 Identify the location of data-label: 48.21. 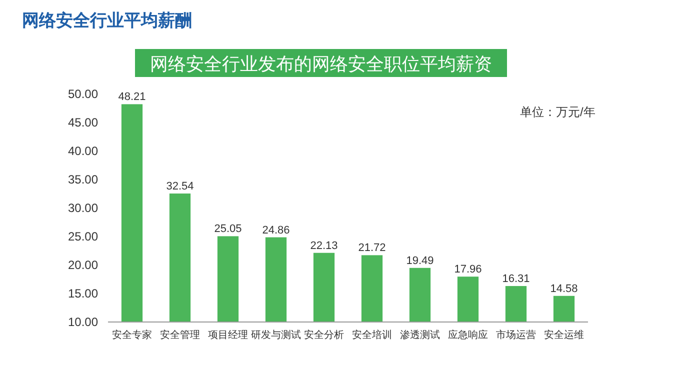
(132, 97).